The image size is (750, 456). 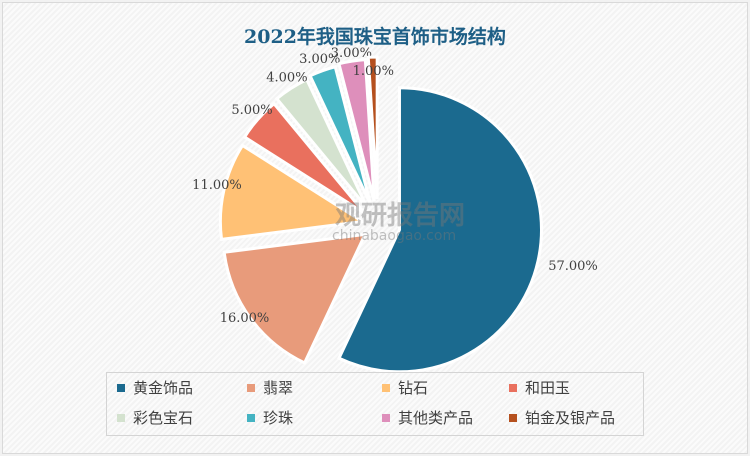 I want to click on legend-item: 其他类产品, so click(x=427, y=417).